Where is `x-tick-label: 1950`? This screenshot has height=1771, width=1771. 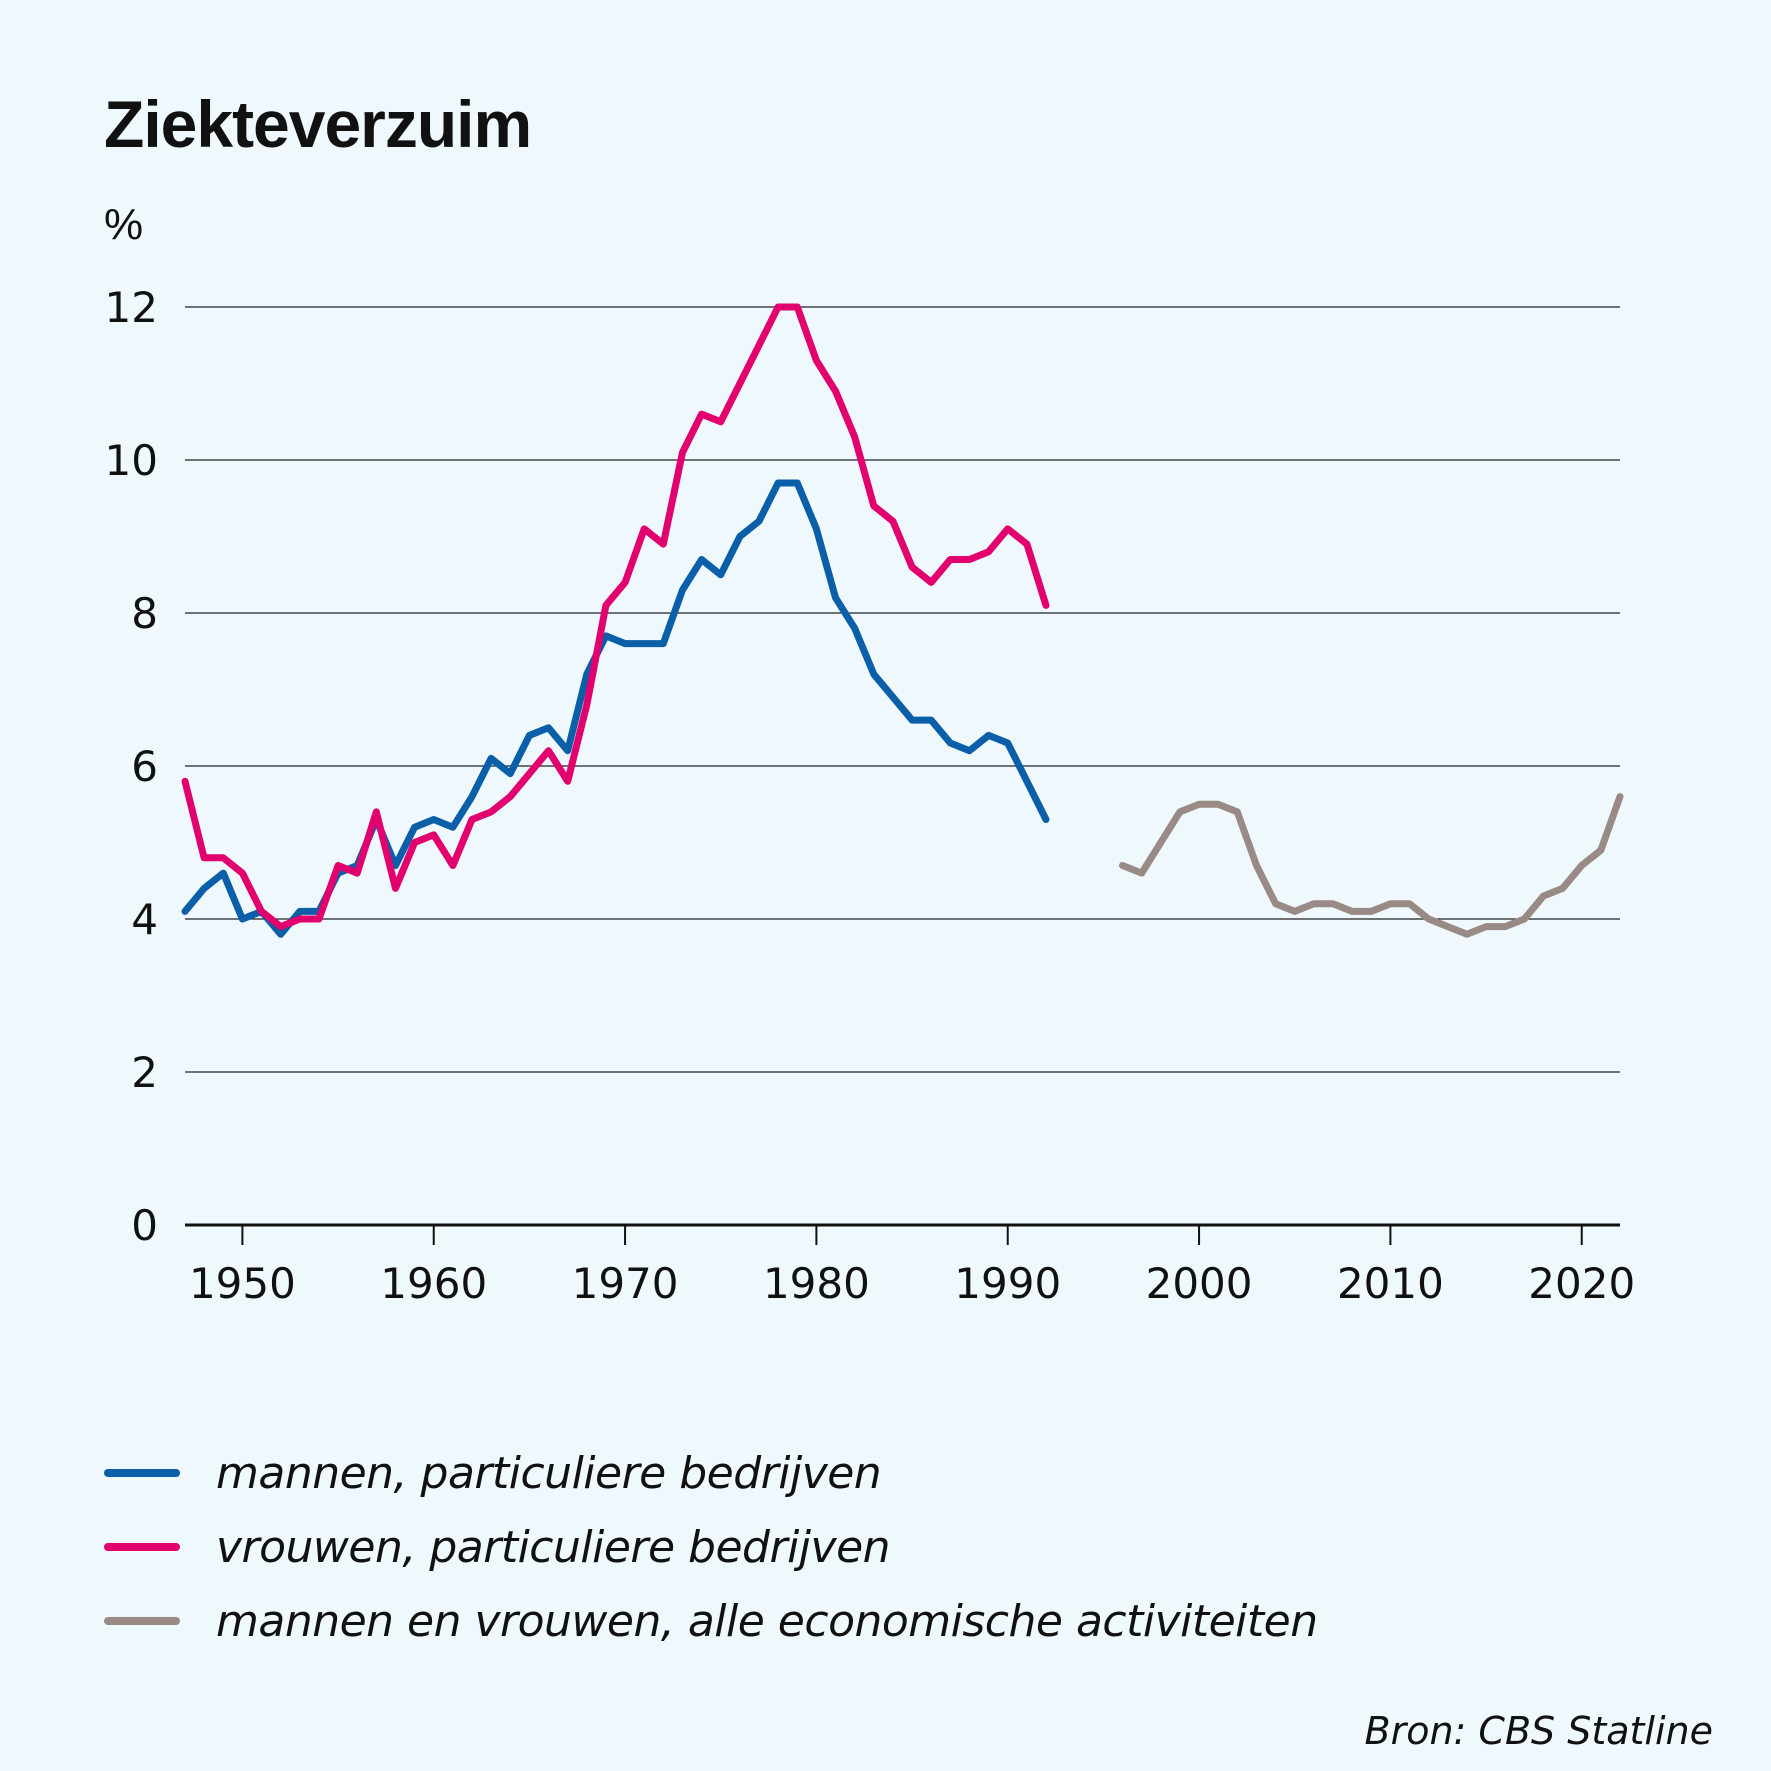 x-tick-label: 1950 is located at coordinates (242, 1283).